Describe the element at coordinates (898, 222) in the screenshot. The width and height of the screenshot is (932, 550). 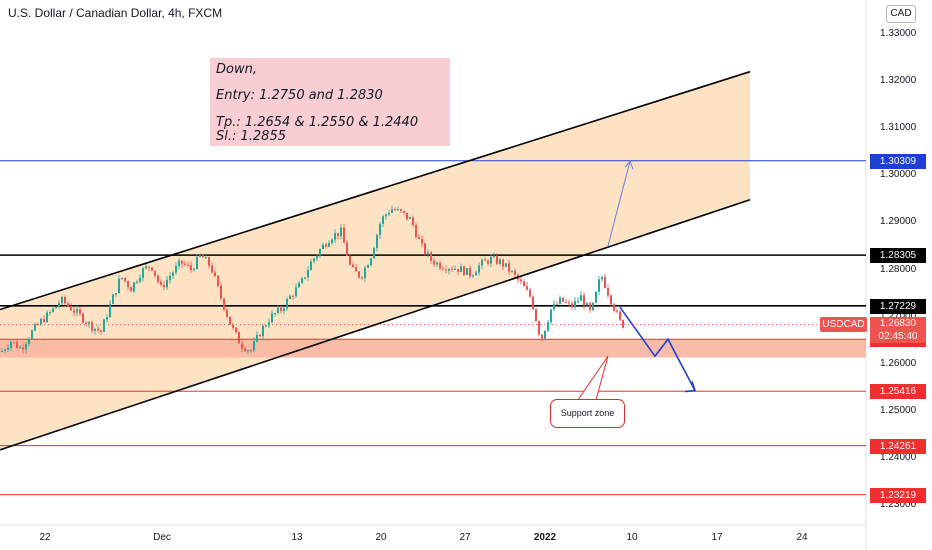
I see `y-tick-label: 1.29000` at that location.